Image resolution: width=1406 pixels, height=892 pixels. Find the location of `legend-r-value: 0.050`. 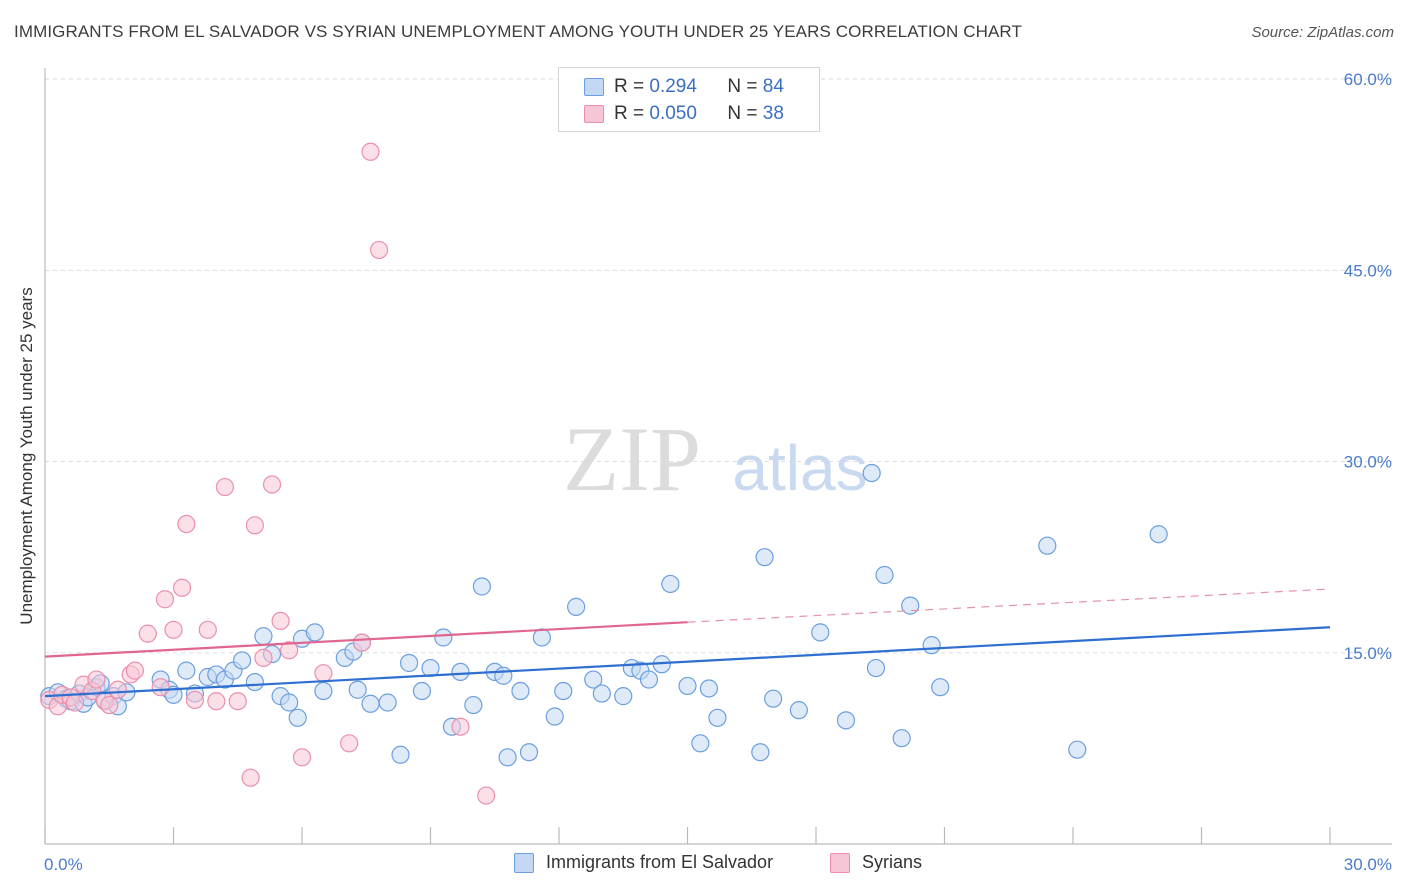

legend-r-value: 0.050 is located at coordinates (673, 113).